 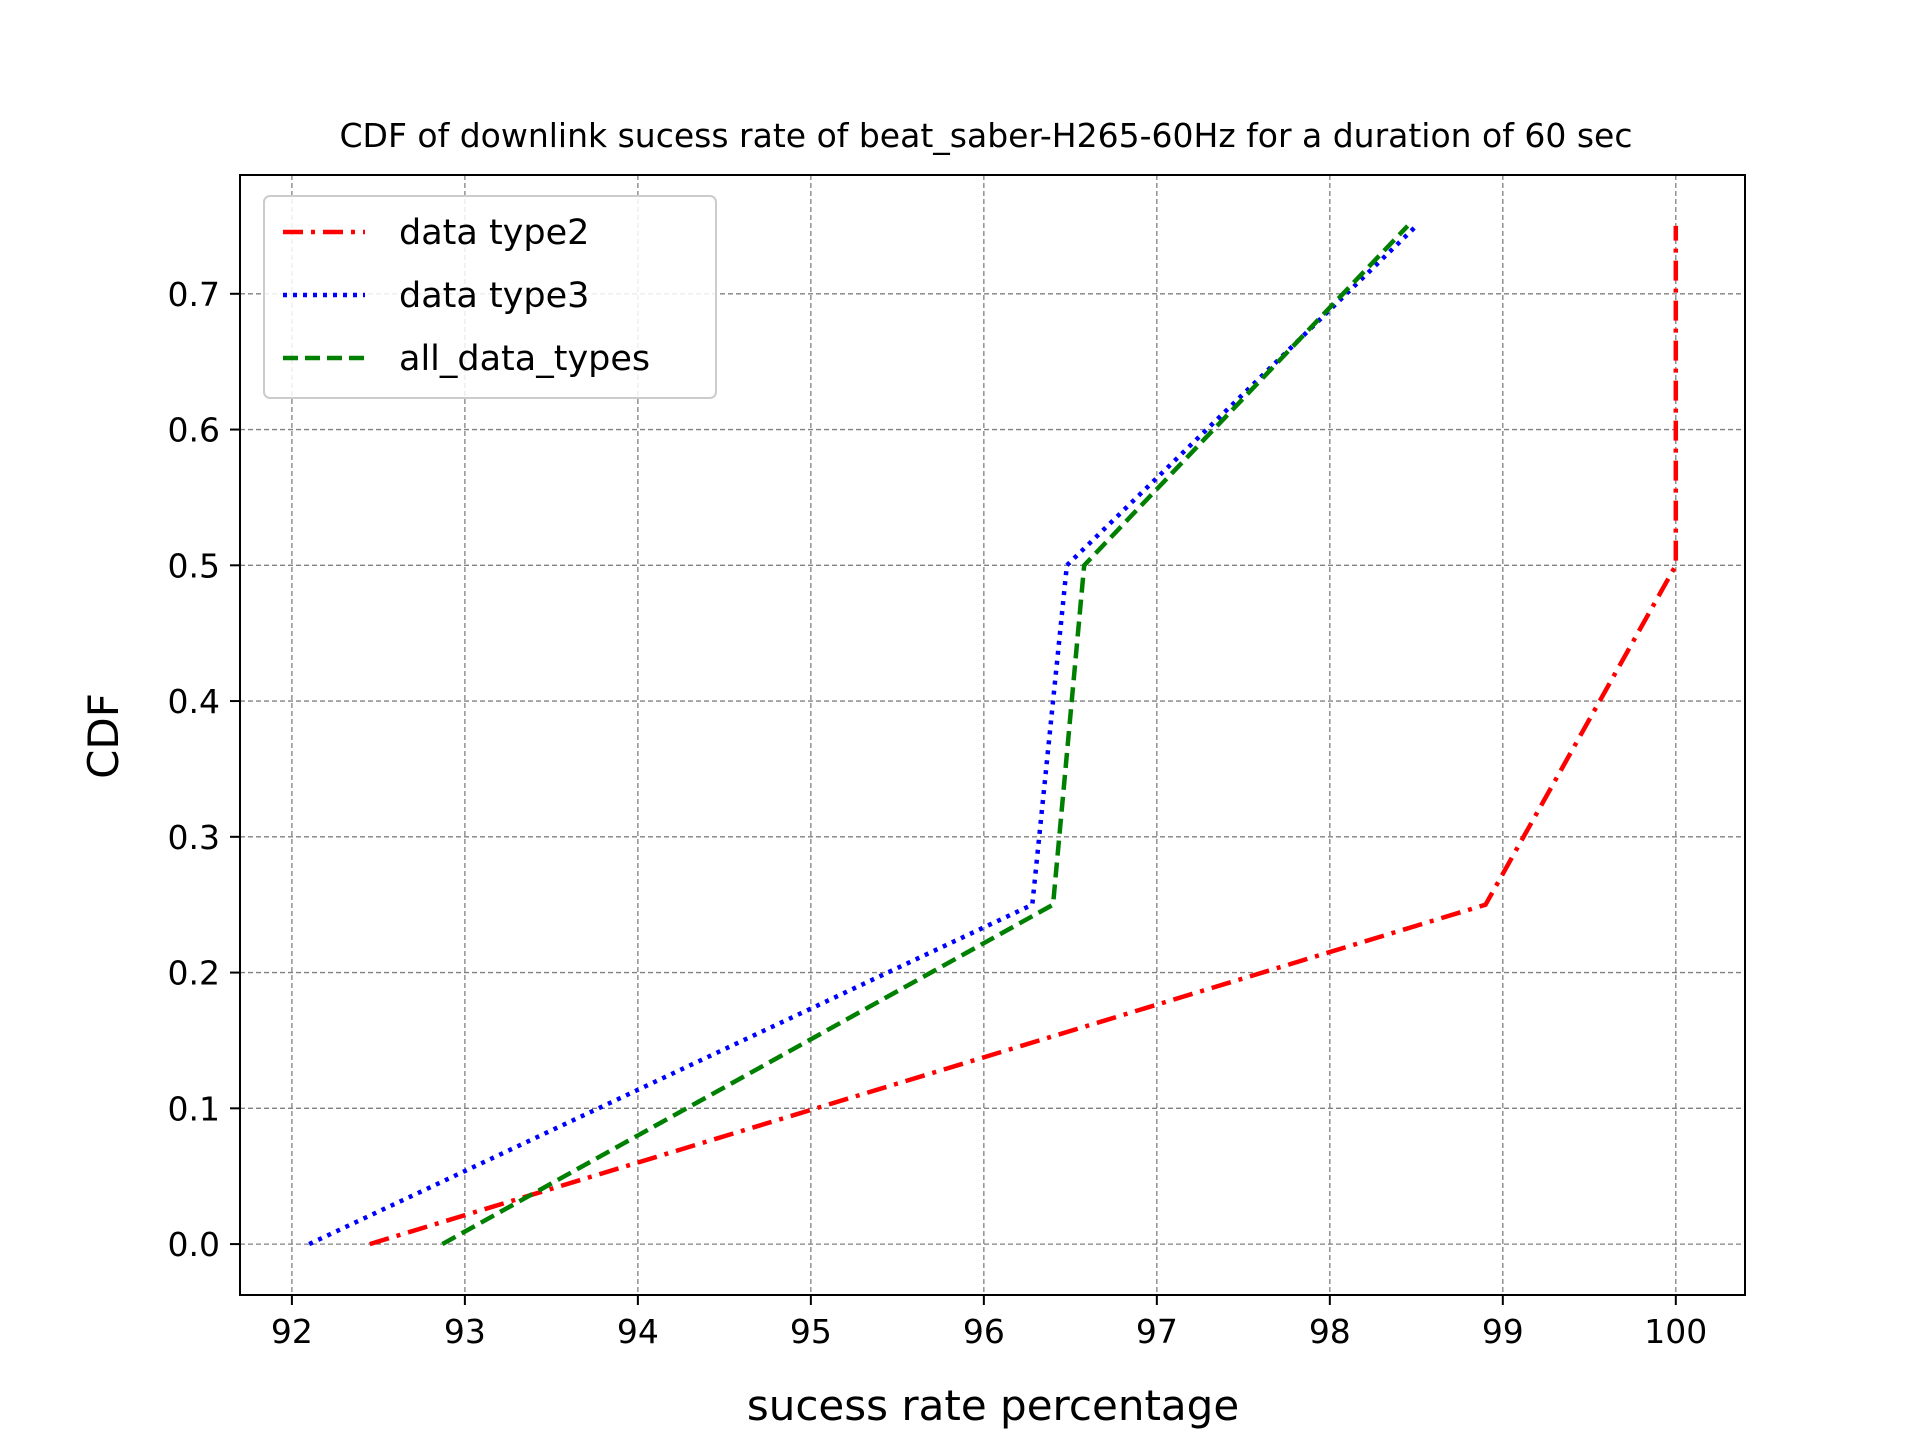 I want to click on legend-box, so click(x=490, y=297).